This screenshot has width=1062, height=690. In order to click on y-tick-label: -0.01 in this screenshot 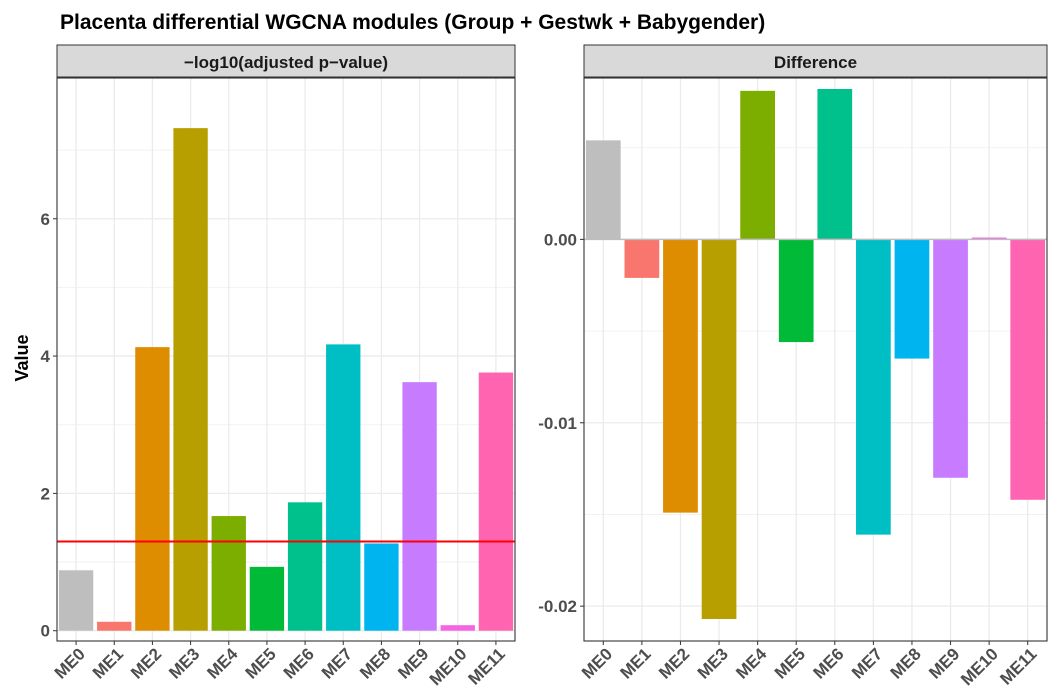, I will do `click(557, 423)`.